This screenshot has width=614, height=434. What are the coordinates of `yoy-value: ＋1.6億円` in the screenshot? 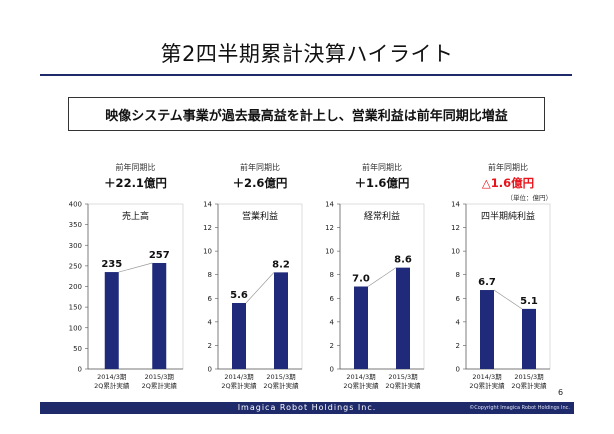 It's located at (382, 183).